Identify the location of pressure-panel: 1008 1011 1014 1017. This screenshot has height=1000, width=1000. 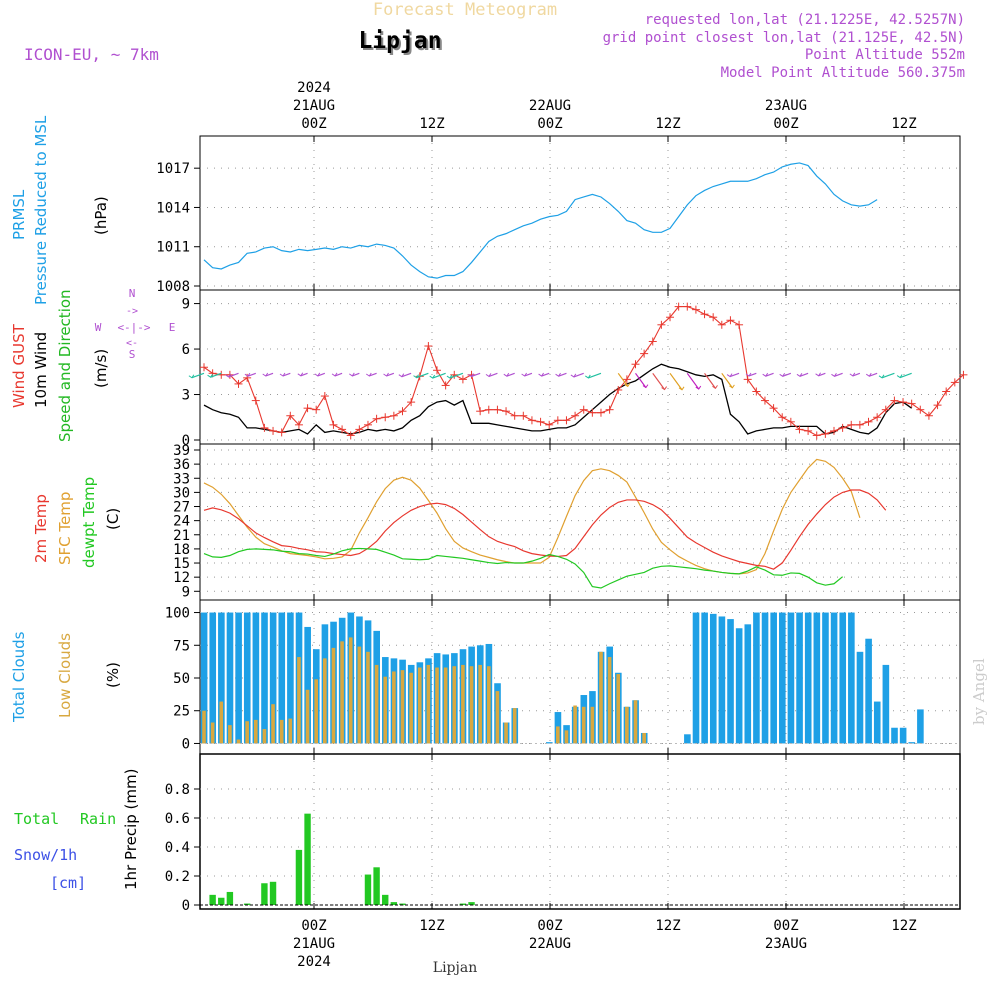
(558, 215).